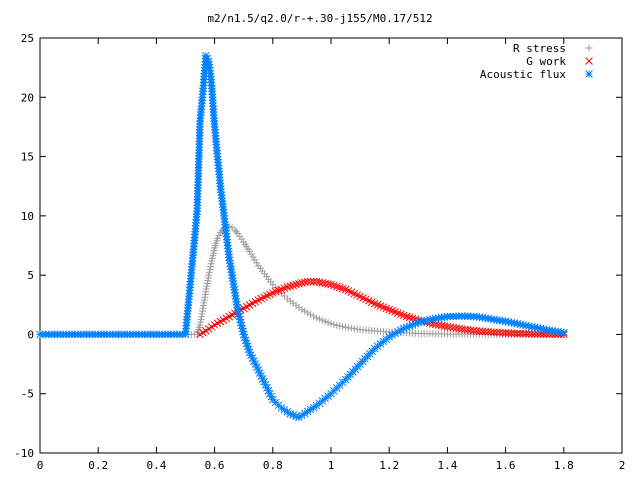 Image resolution: width=640 pixels, height=480 pixels. What do you see at coordinates (546, 61) in the screenshot?
I see `legend-label: G work` at bounding box center [546, 61].